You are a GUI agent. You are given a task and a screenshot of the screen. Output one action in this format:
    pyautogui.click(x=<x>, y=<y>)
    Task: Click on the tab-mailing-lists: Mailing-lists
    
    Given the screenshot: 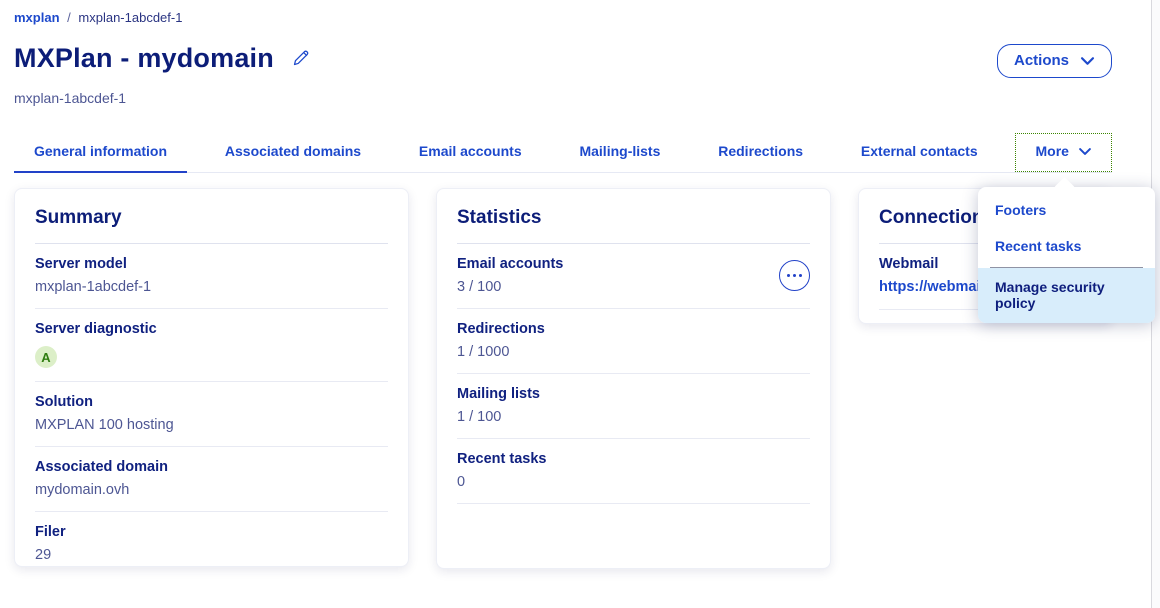 What is the action you would take?
    pyautogui.click(x=619, y=152)
    